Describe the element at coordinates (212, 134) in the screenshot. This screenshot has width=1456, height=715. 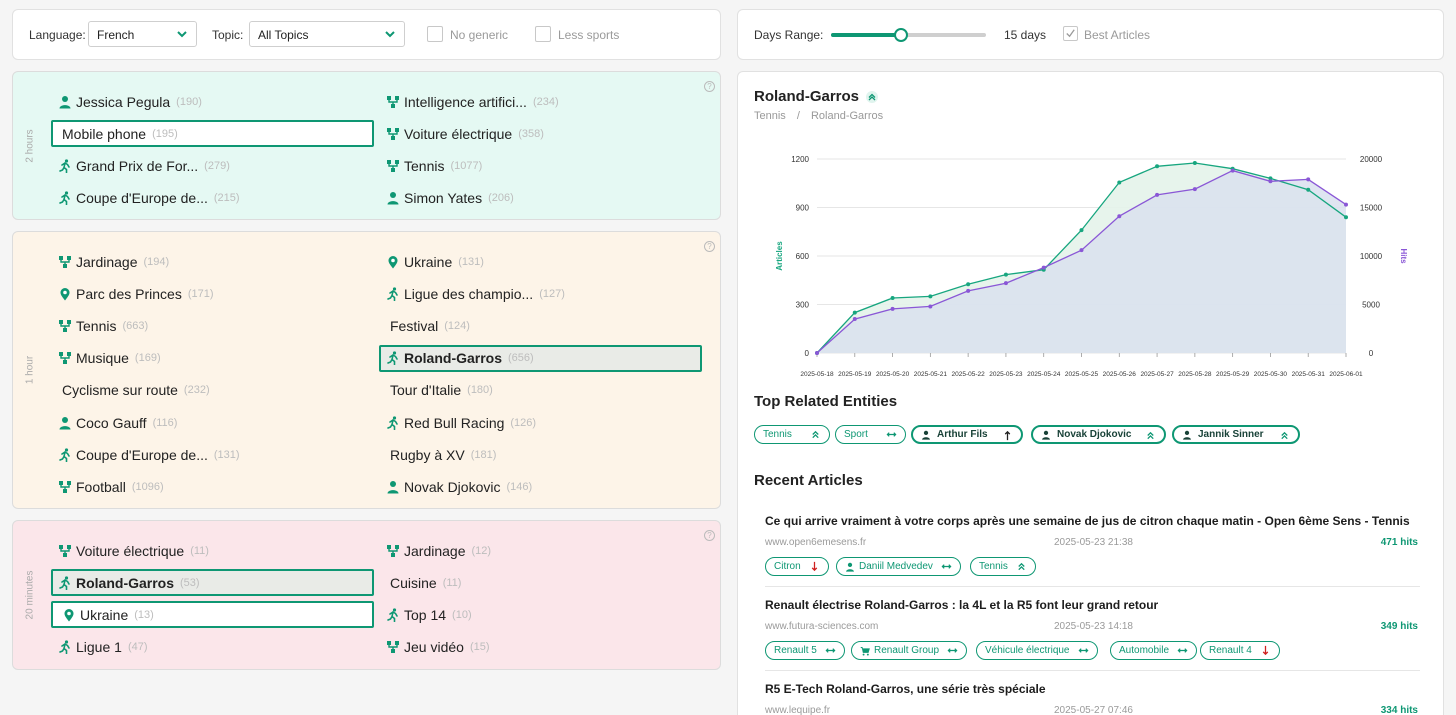
I see `trend-item: Mobile phone (195)` at that location.